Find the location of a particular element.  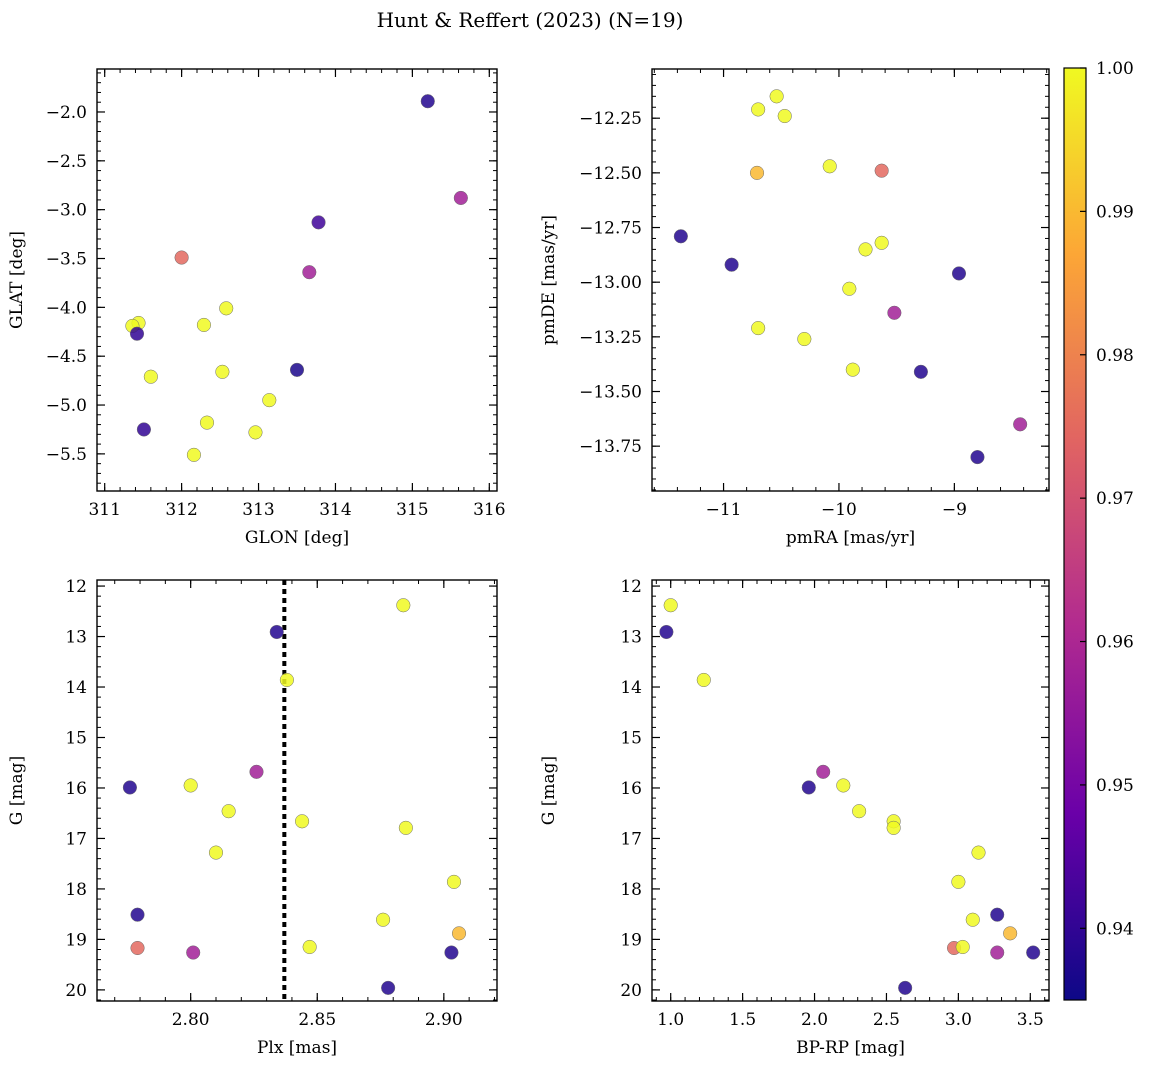

x-tick-label: 3.5 is located at coordinates (1030, 1020).